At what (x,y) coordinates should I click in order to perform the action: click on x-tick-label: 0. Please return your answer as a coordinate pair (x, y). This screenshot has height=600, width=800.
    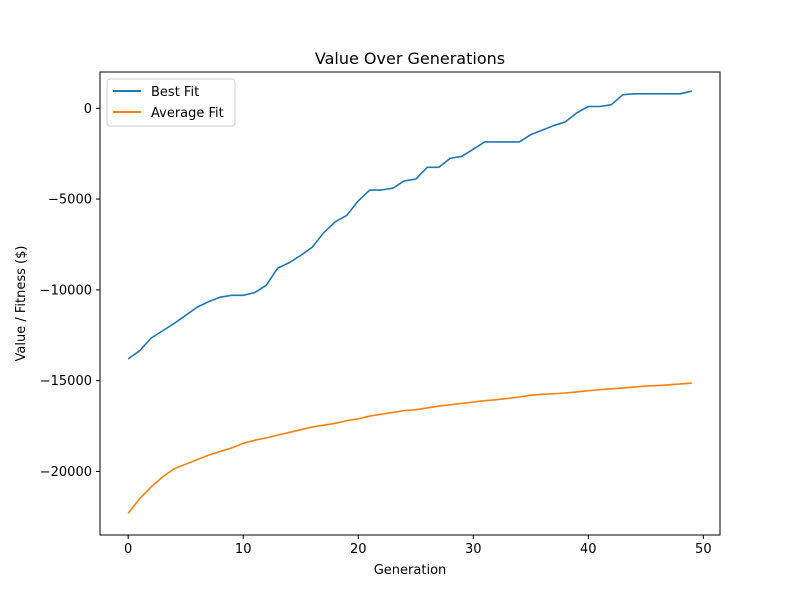
    Looking at the image, I should click on (128, 549).